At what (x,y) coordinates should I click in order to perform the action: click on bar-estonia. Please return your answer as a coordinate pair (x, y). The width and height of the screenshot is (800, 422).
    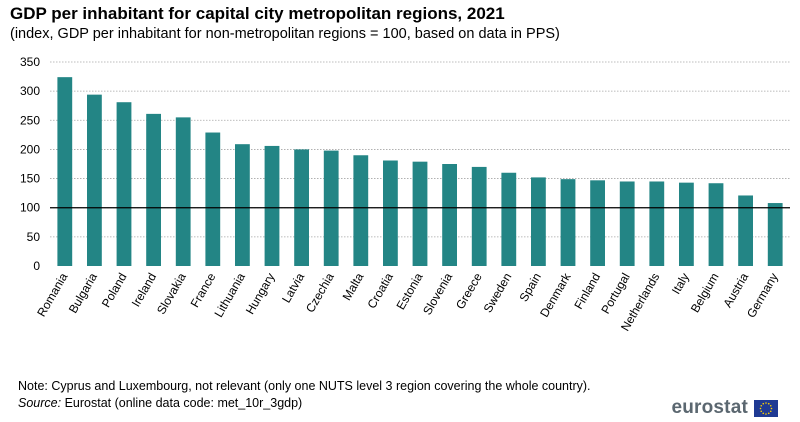
    Looking at the image, I should click on (420, 213).